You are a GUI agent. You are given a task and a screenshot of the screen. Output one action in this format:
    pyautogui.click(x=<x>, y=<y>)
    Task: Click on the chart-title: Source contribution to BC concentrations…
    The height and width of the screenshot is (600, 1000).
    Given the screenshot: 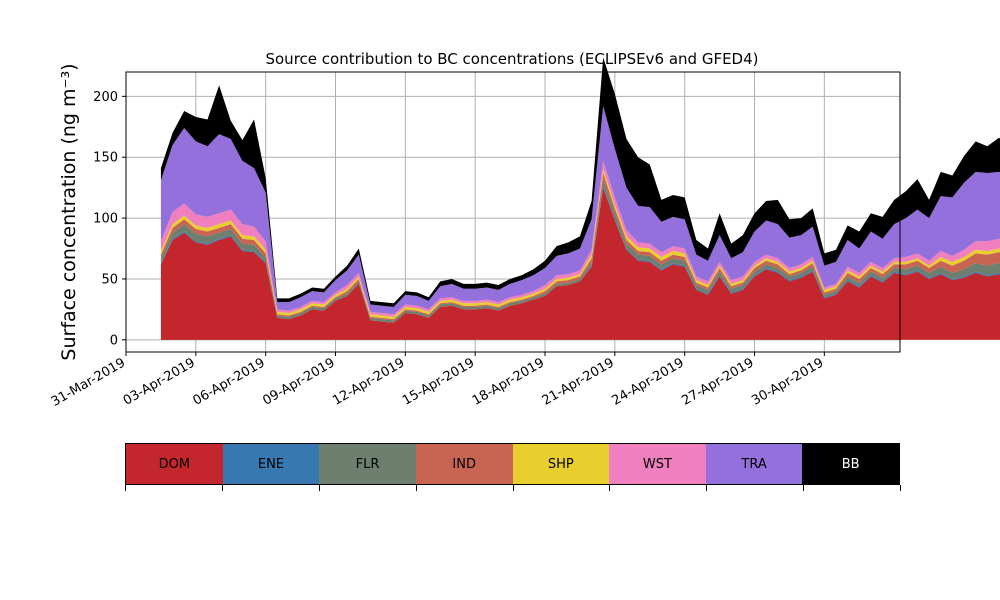 What is the action you would take?
    pyautogui.click(x=511, y=59)
    